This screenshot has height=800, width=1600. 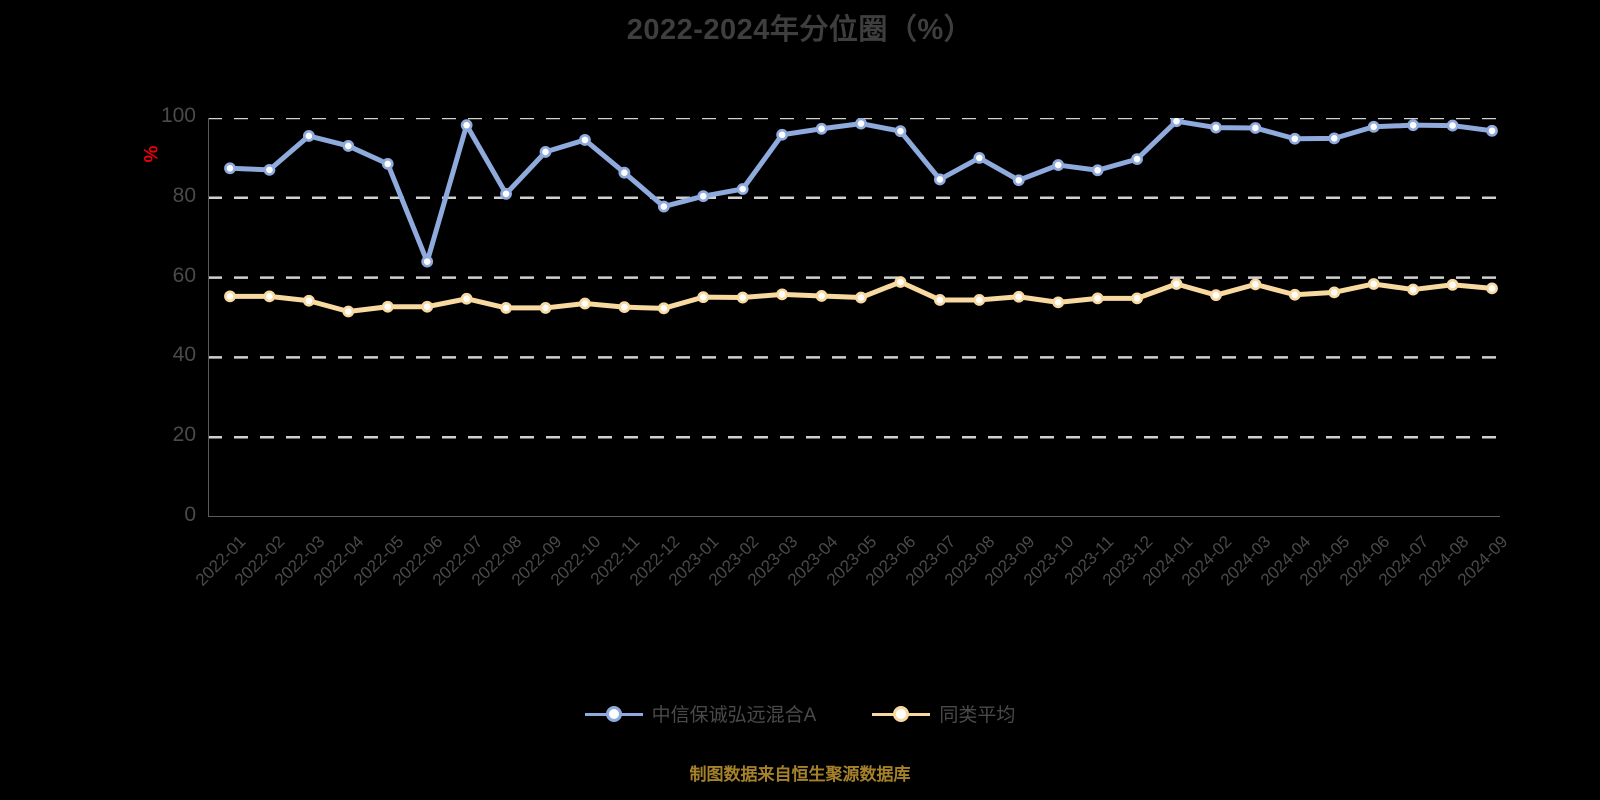 What do you see at coordinates (800, 30) in the screenshot?
I see `page-title: 2022-2024年分位圈（%）` at bounding box center [800, 30].